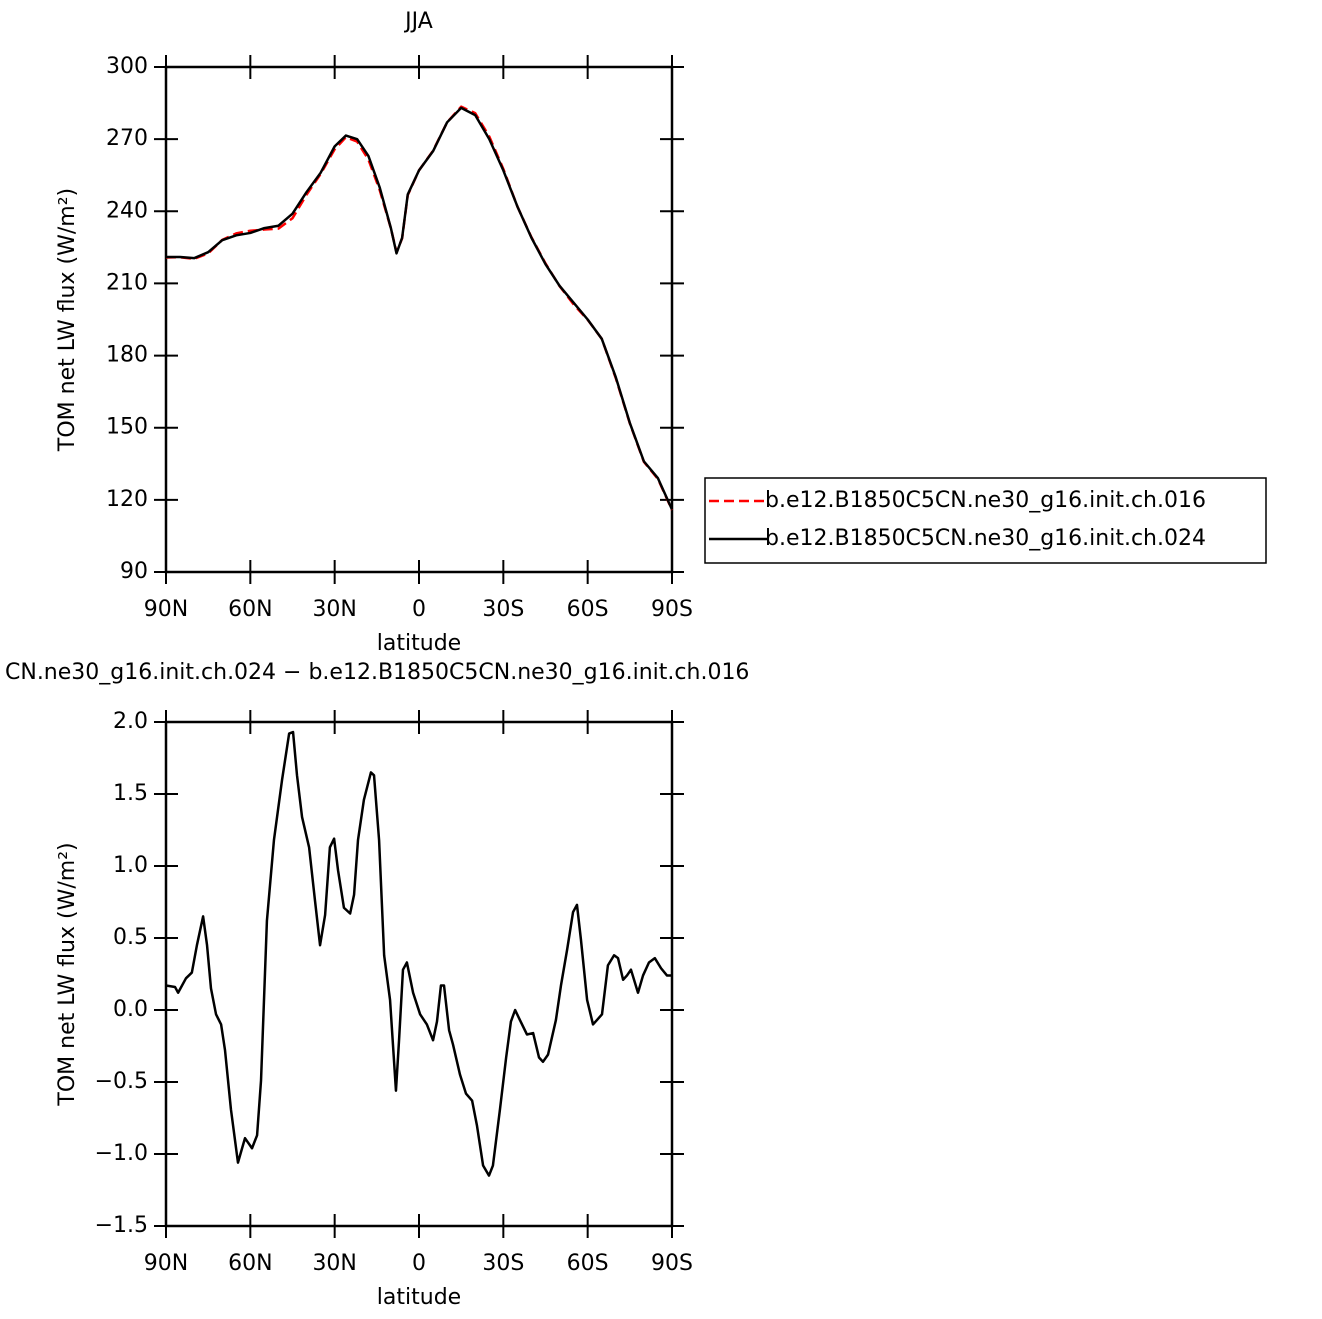 The height and width of the screenshot is (1319, 1322). Describe the element at coordinates (130, 1009) in the screenshot. I see `y-tick-label: 0.0` at that location.